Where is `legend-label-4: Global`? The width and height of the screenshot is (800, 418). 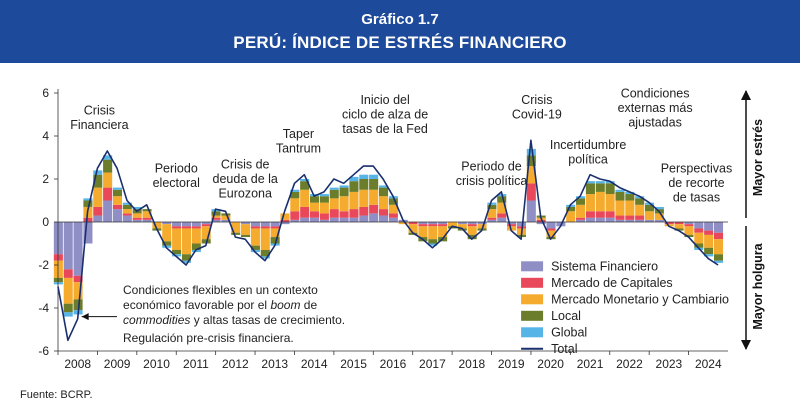 legend-label-4: Global is located at coordinates (569, 332).